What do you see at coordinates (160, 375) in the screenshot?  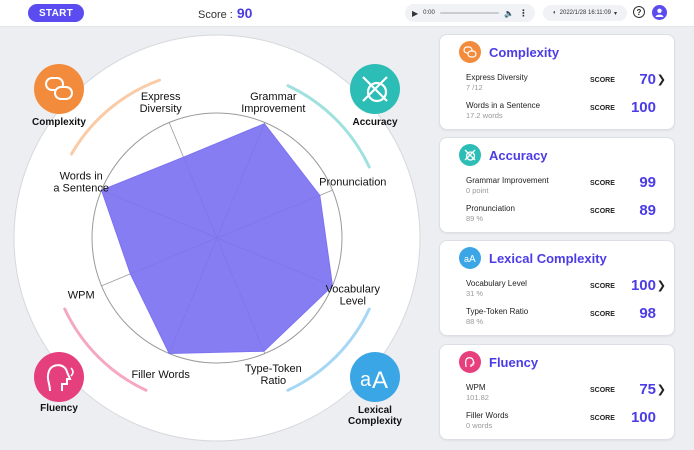 I see `radar-axis-label: Filler Words` at bounding box center [160, 375].